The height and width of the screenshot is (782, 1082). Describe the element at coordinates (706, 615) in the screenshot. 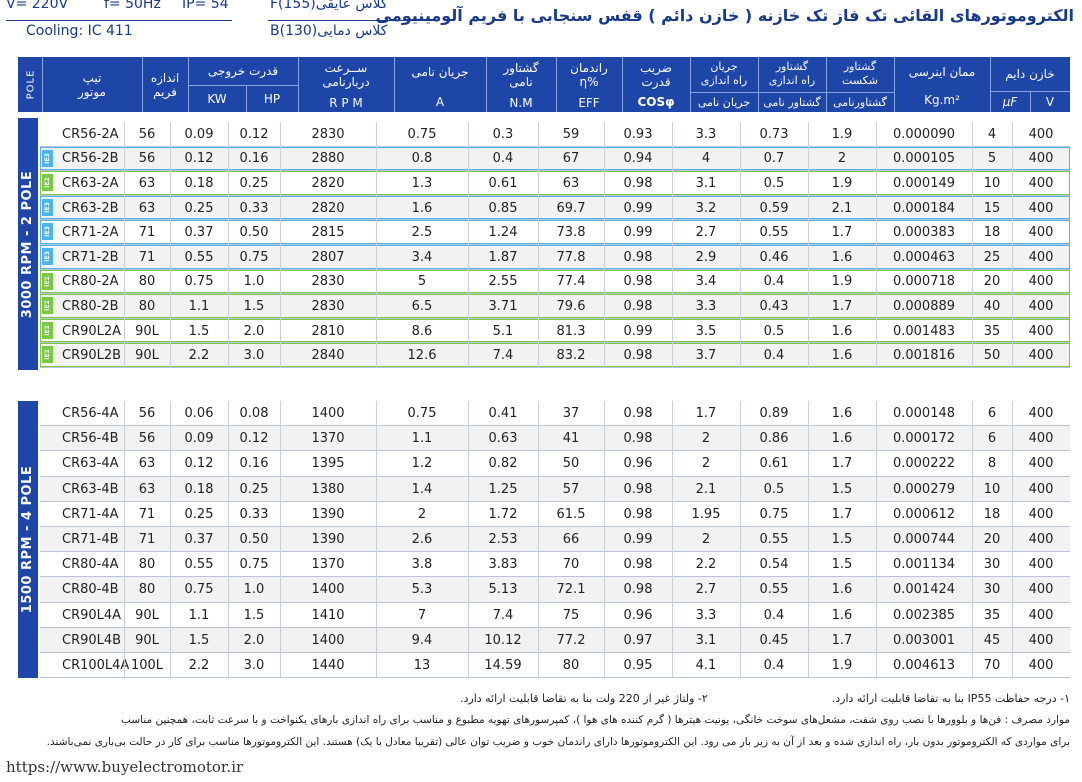

I see `cell-ist: 3.3` at that location.